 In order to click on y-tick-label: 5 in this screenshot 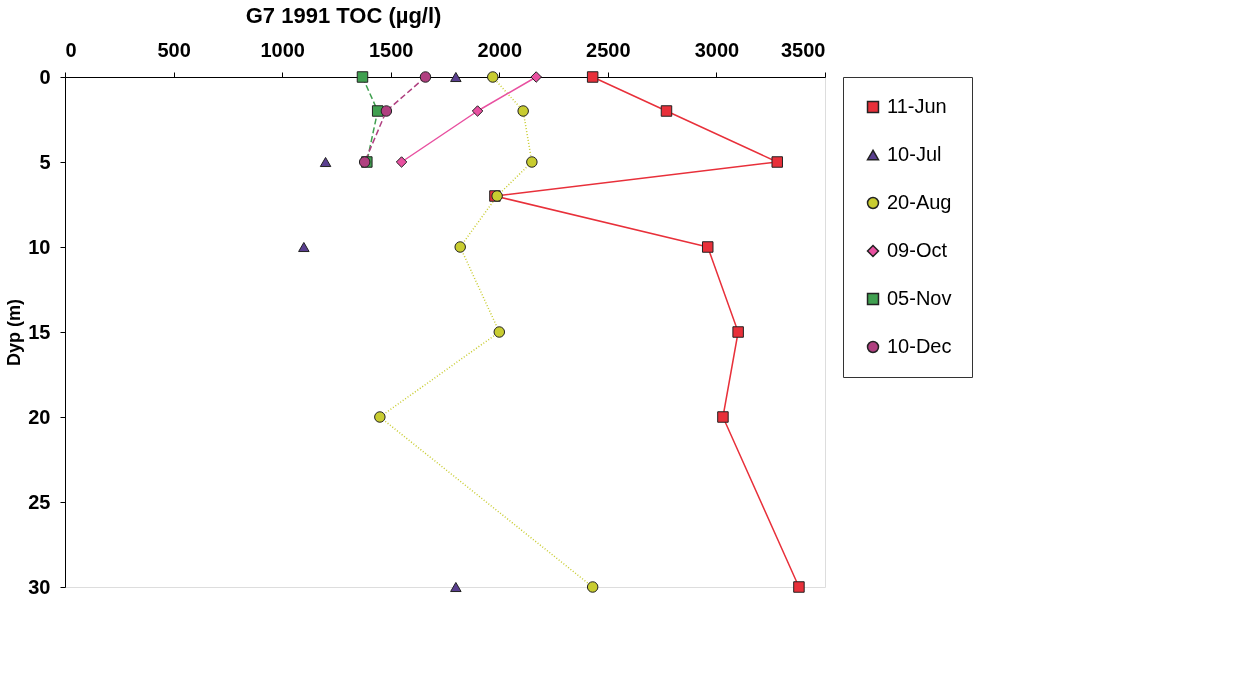, I will do `click(45, 161)`.